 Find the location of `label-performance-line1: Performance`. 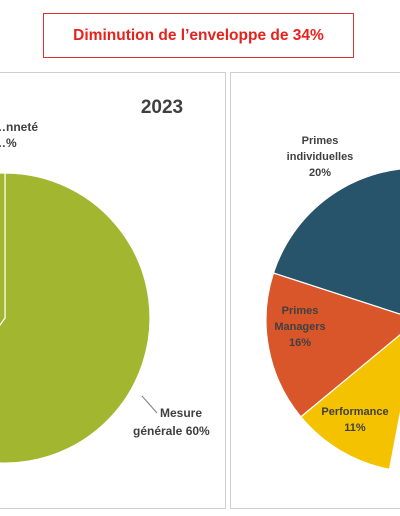

label-performance-line1: Performance is located at coordinates (354, 412).